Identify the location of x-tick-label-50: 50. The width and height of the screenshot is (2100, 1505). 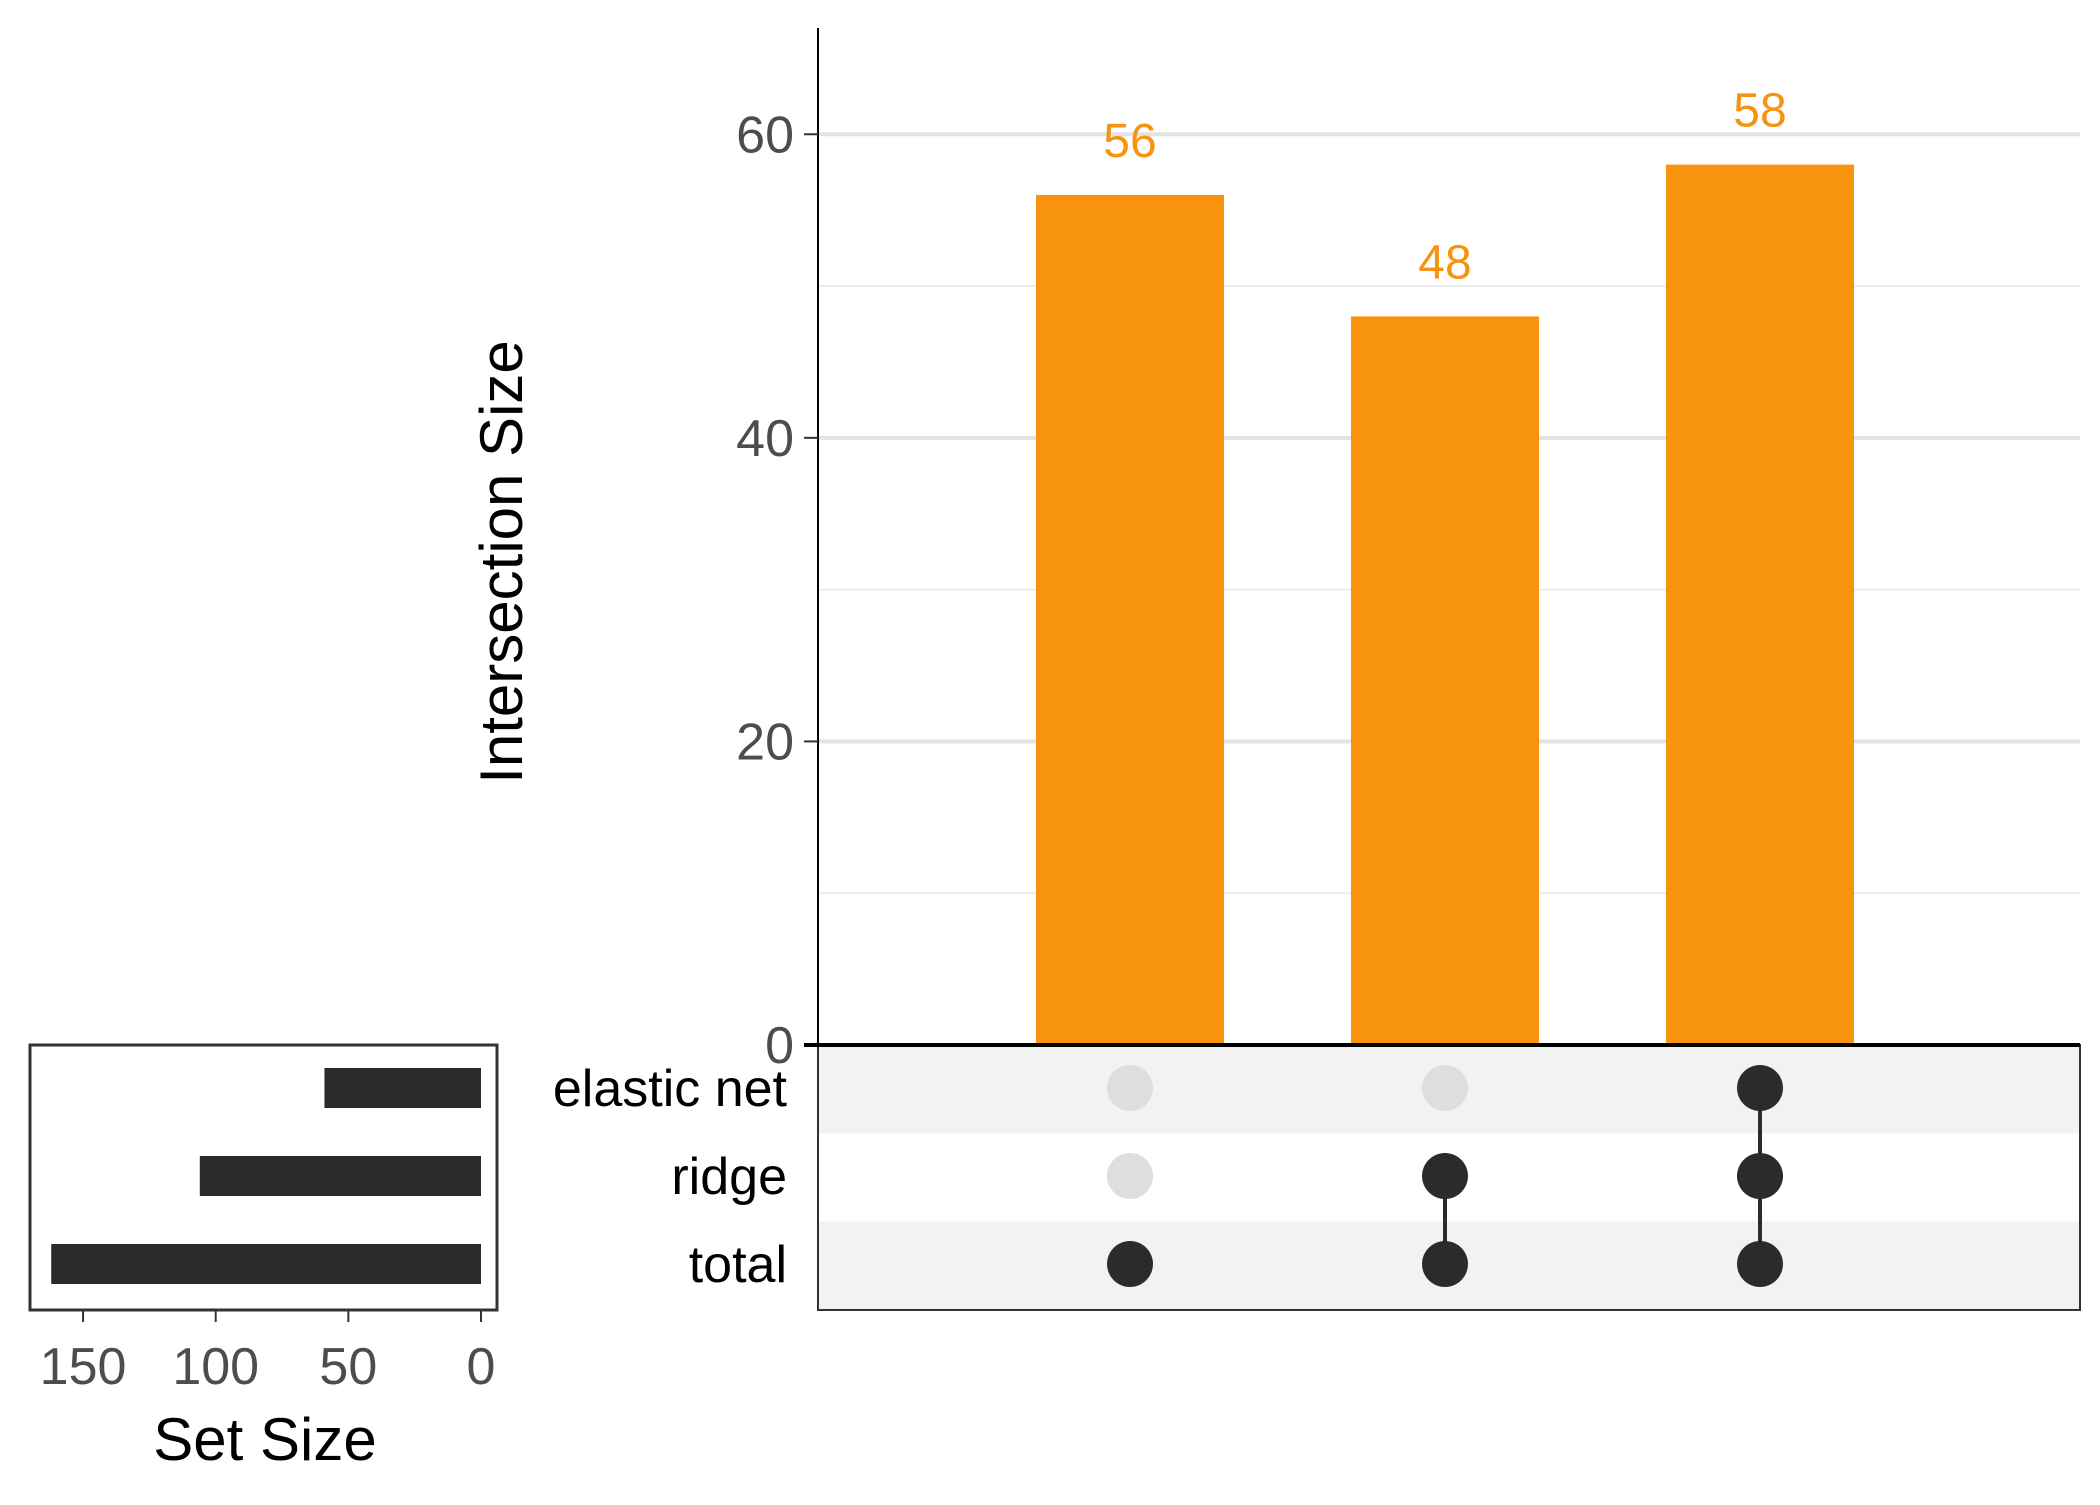
(348, 1367).